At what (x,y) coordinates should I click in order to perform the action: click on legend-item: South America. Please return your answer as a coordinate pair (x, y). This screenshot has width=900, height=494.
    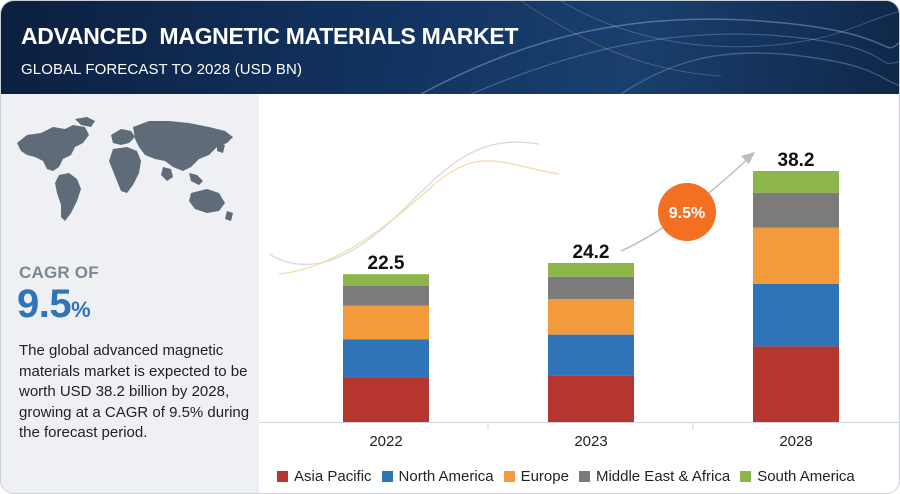
    Looking at the image, I should click on (797, 476).